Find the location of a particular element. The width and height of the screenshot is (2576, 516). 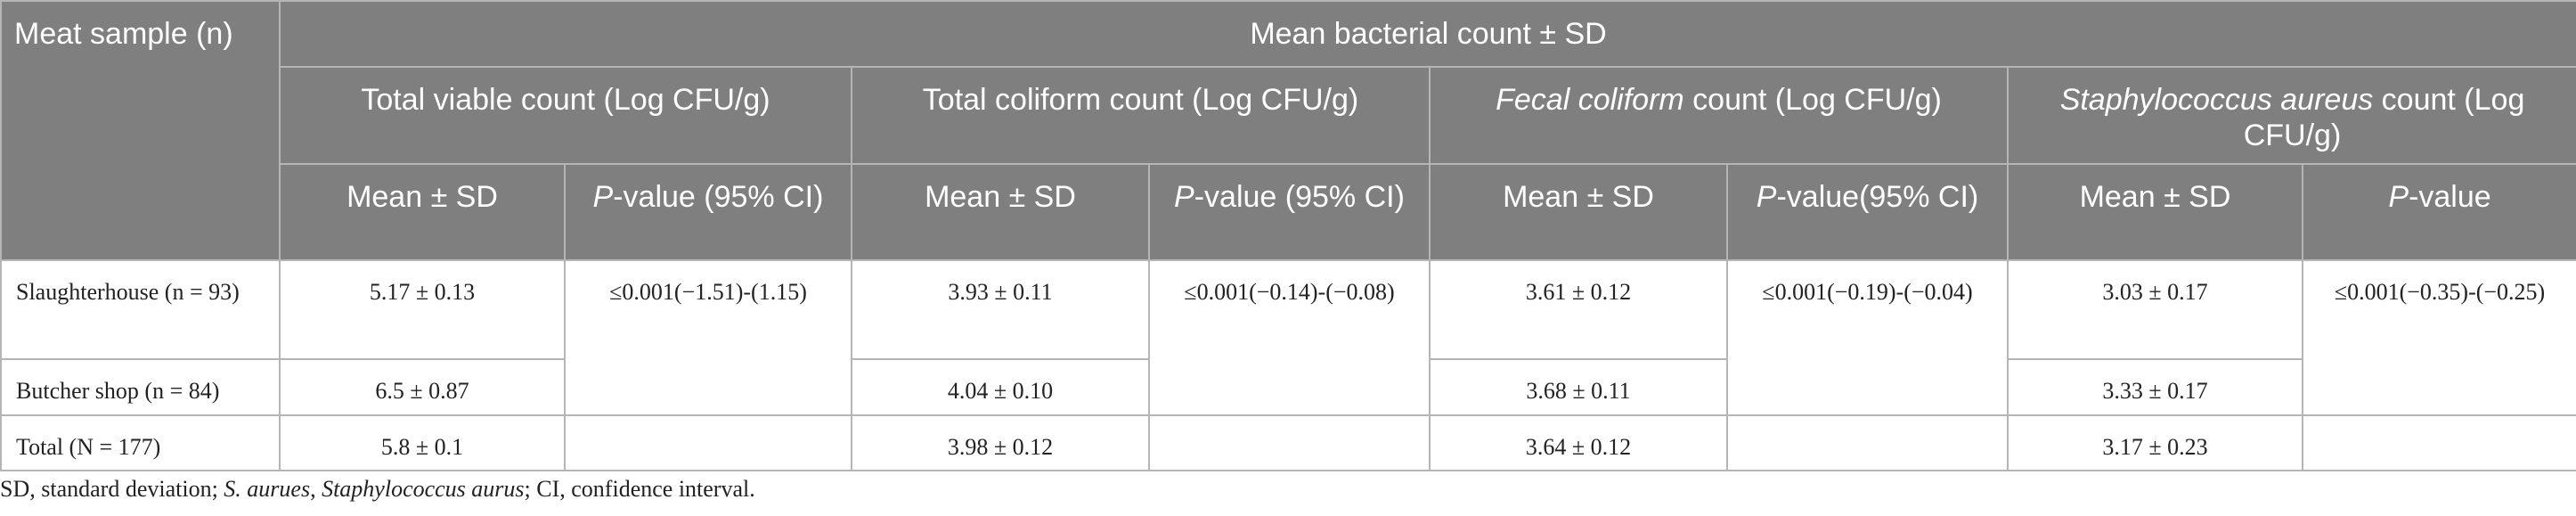

subheader: P-value is located at coordinates (2438, 212).